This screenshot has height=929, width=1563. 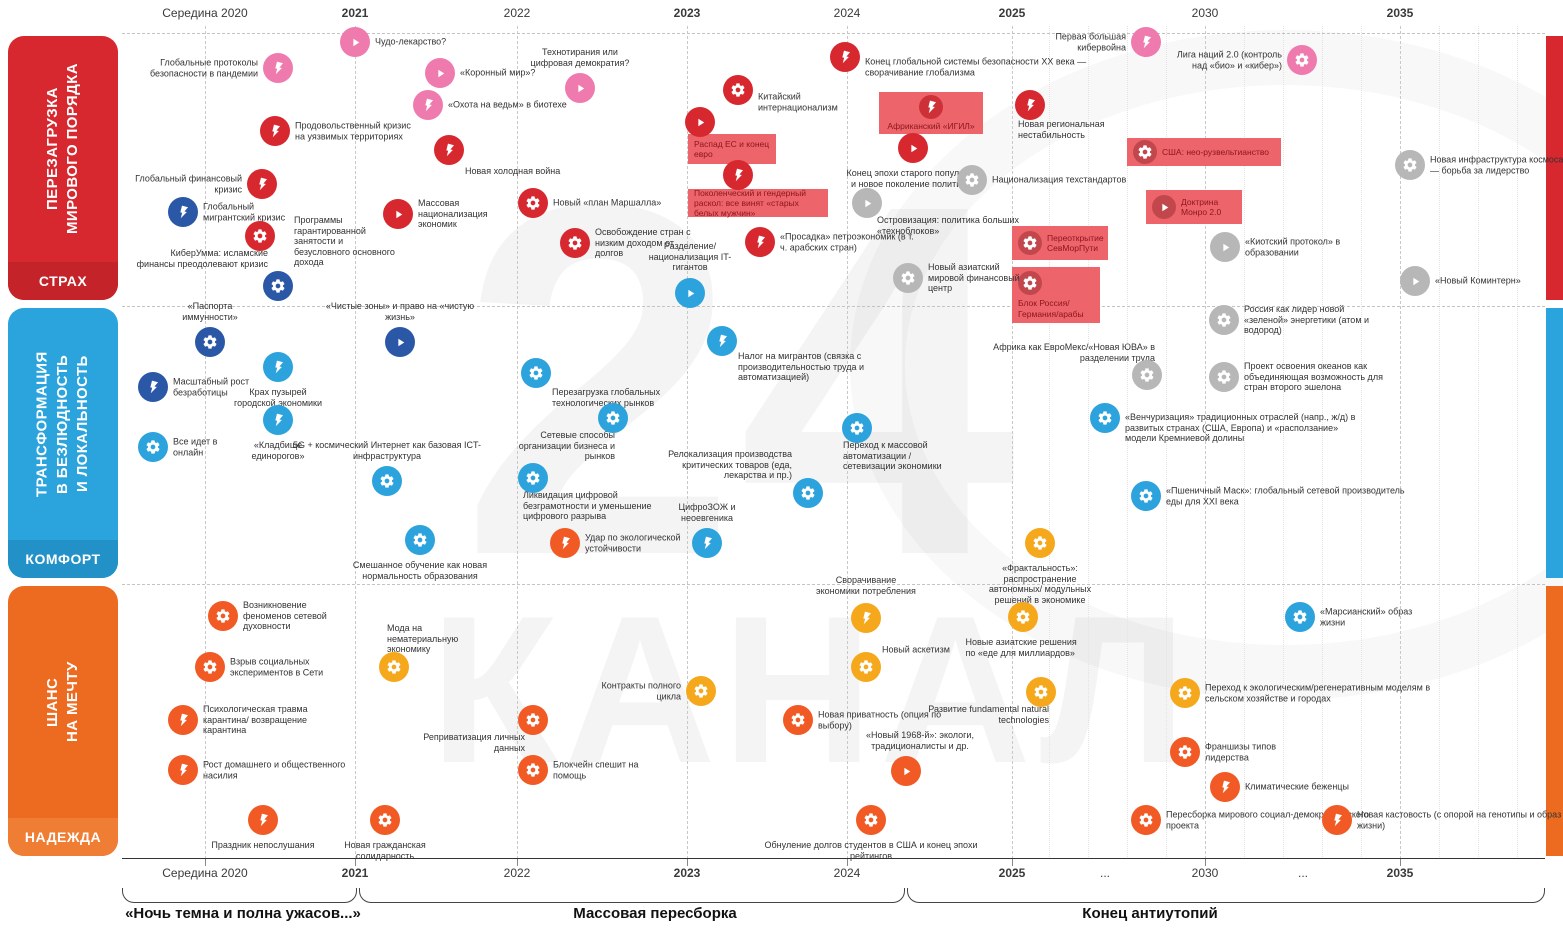 What do you see at coordinates (707, 512) in the screenshot?
I see `event-label: ЦифроЗОЖ и неоевгеника` at bounding box center [707, 512].